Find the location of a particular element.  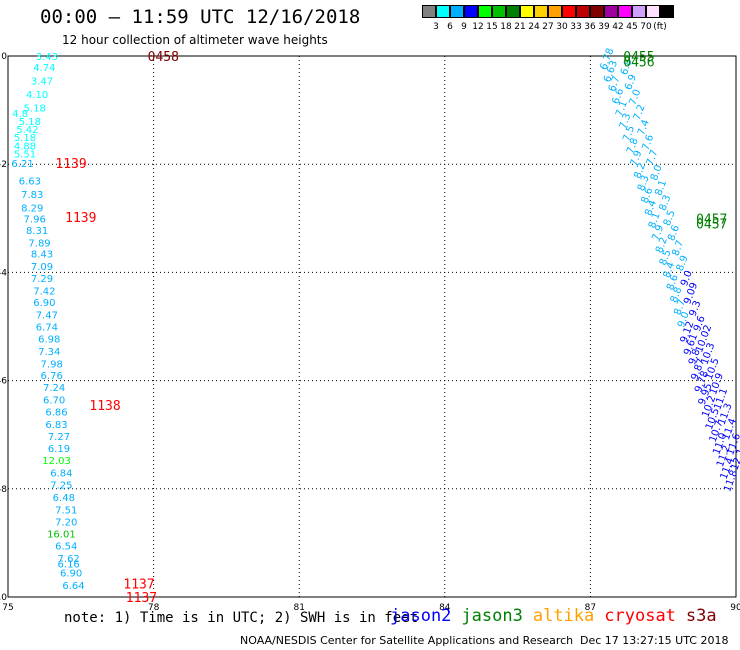

track-b-value: 9.0 is located at coordinates (687, 278).